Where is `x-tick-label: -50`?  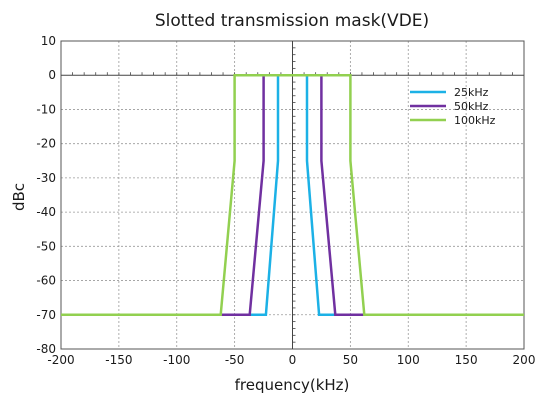 x-tick-label: -50 is located at coordinates (235, 360).